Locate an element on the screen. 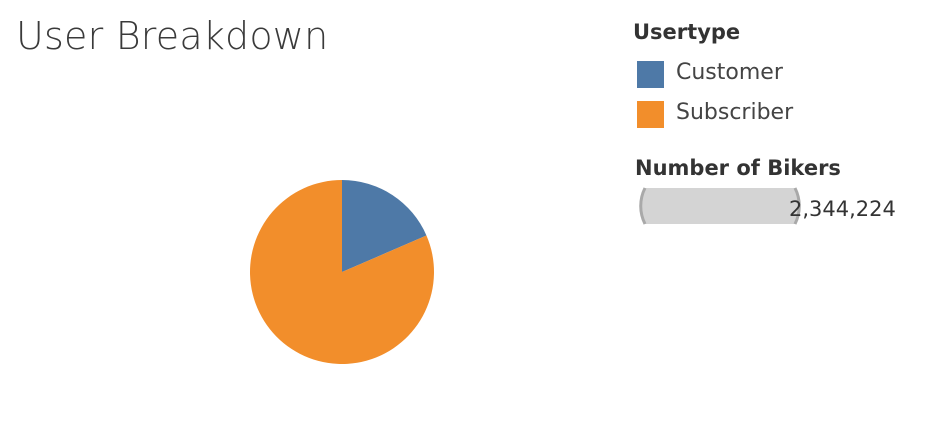 This screenshot has height=432, width=946. legend-swatch-customer is located at coordinates (650, 74).